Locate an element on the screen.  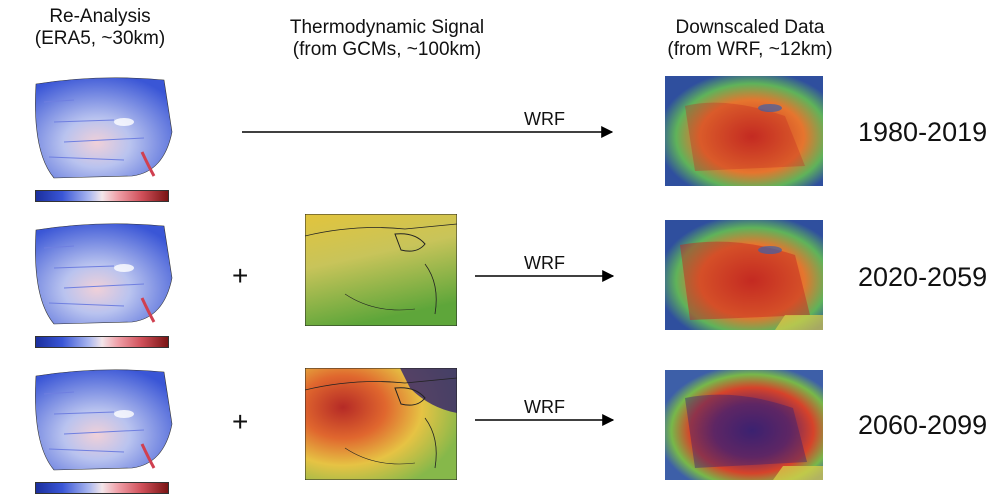
reanalysis-header: Re-Analysis (ERA5, ~30km) is located at coordinates (100, 28).